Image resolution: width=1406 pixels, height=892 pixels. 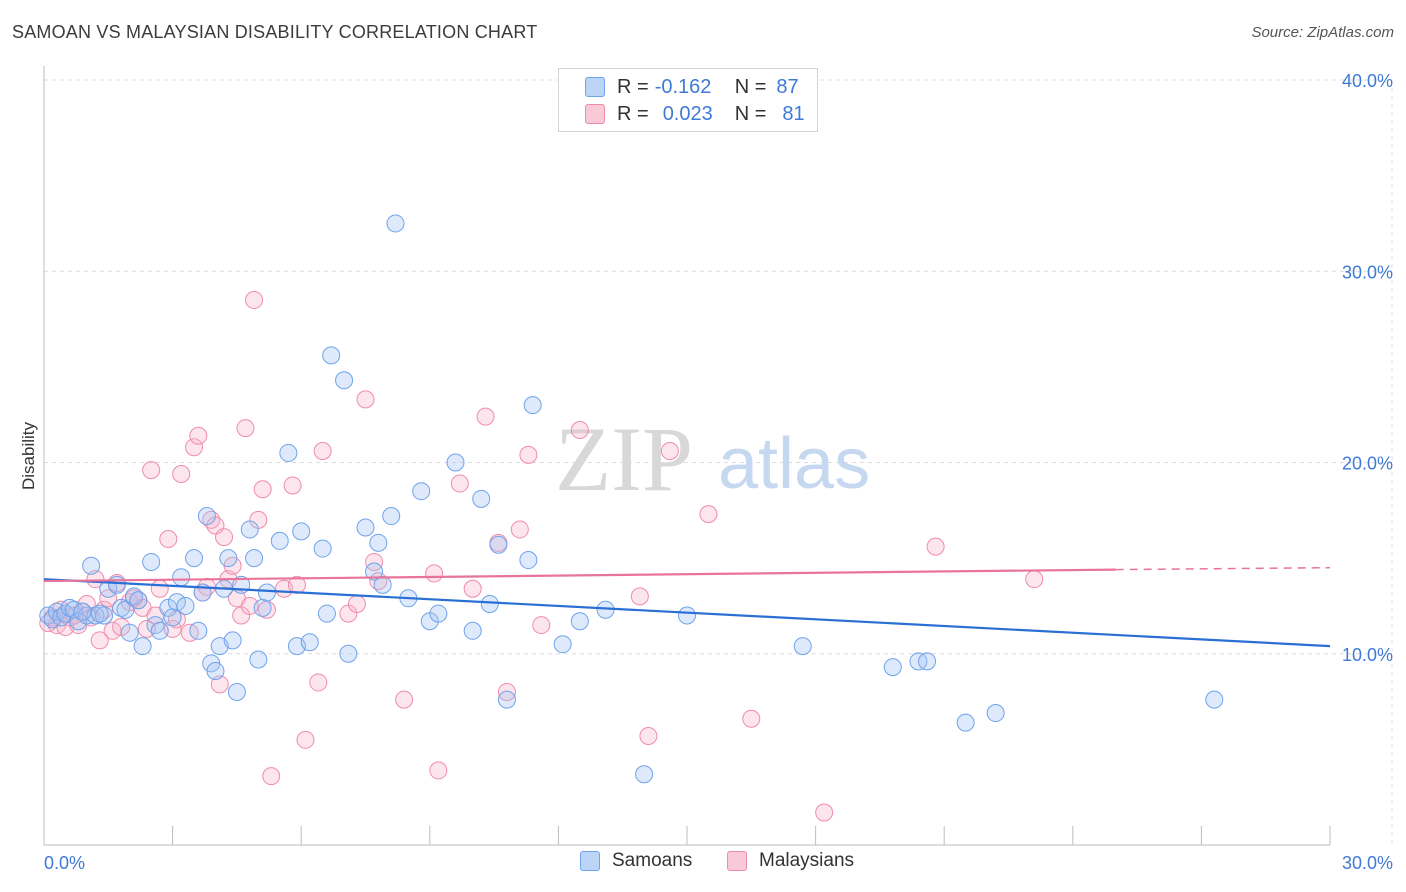 What do you see at coordinates (1367, 81) in the screenshot?
I see `y-tick-label: 40.0%` at bounding box center [1367, 81].